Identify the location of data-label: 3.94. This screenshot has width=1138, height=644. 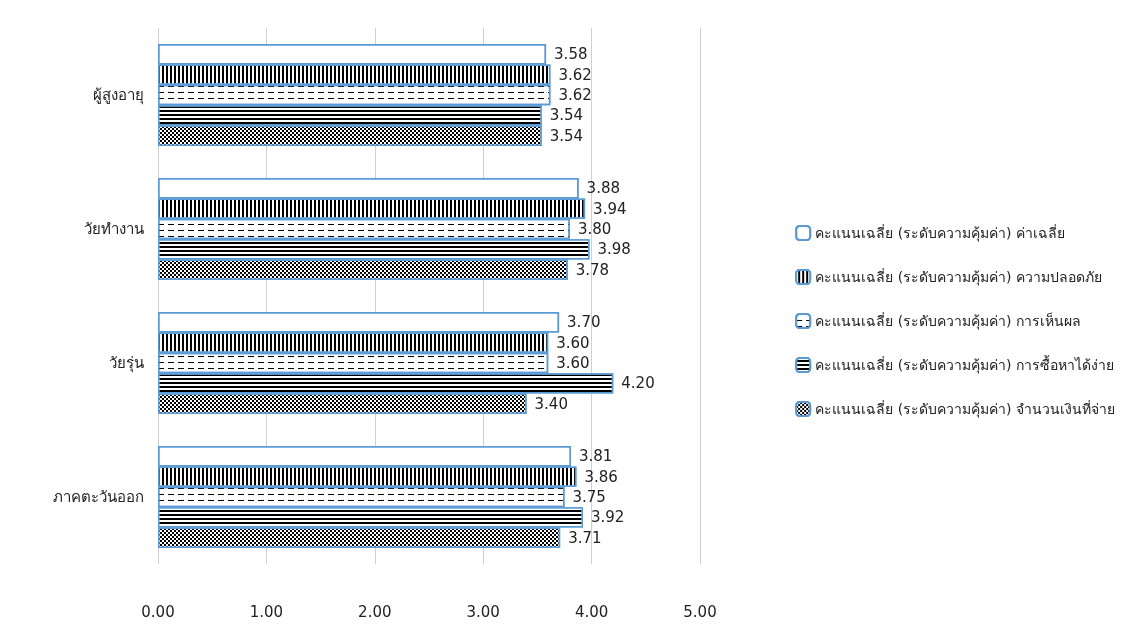
(610, 208).